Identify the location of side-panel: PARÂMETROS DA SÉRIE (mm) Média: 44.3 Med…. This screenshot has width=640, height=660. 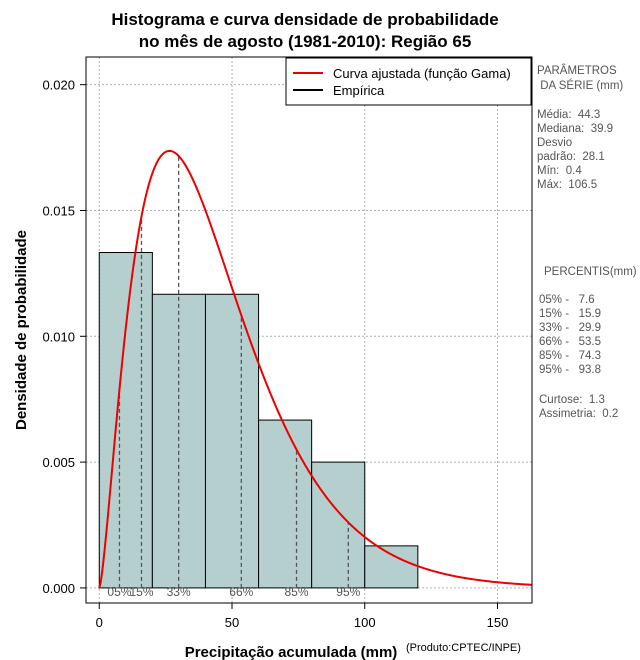
(587, 242).